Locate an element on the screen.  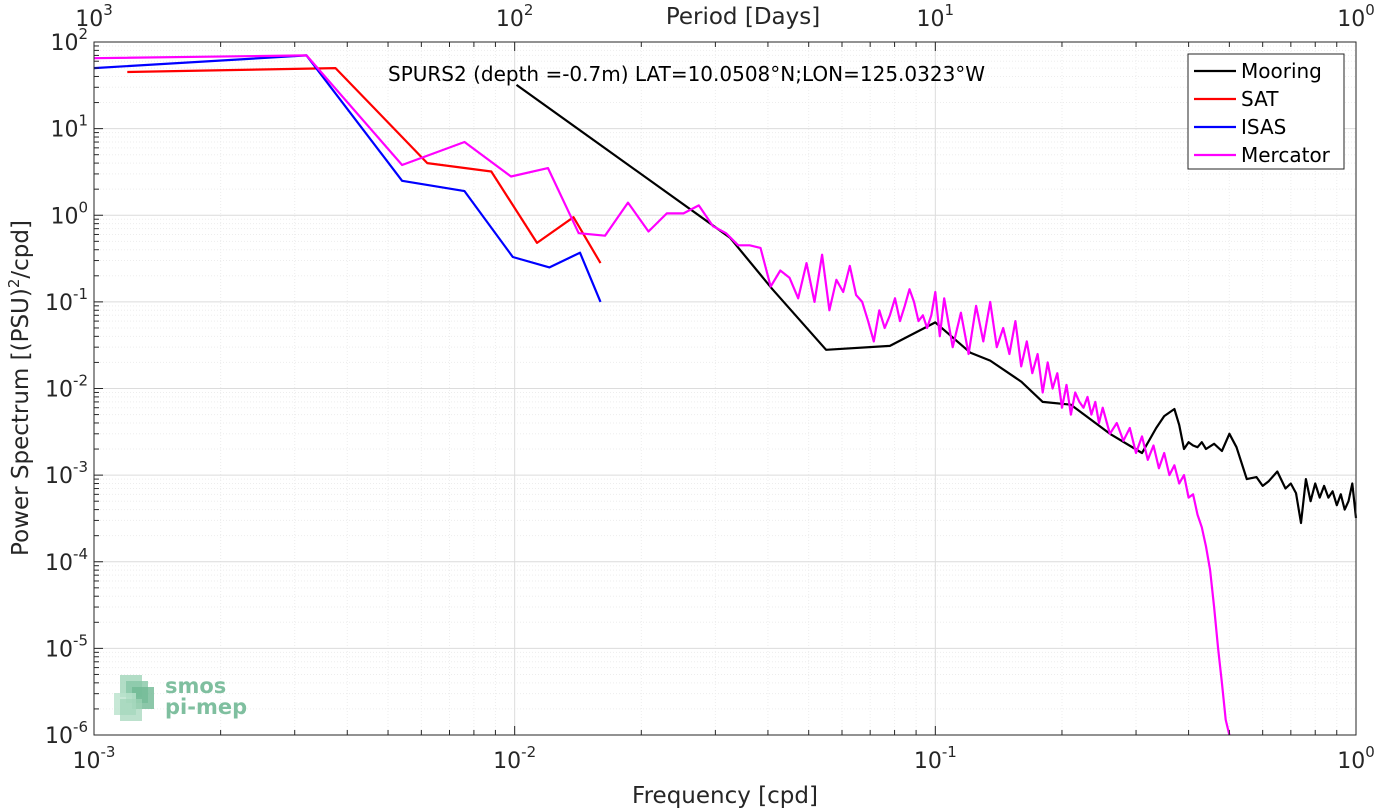
top-tick-labels: 10³ 10² 10¹ 10⁰ is located at coordinates (725, 16).